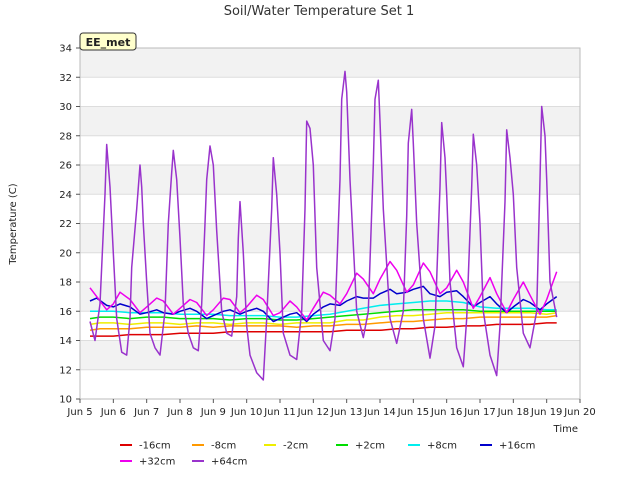 The height and width of the screenshot is (480, 640). I want to click on legend-label: -2cm, so click(295, 446).